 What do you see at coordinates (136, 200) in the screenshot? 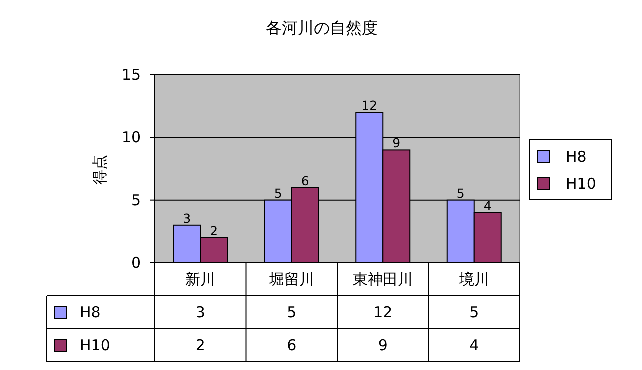
I see `y-tick-label: 5` at bounding box center [136, 200].